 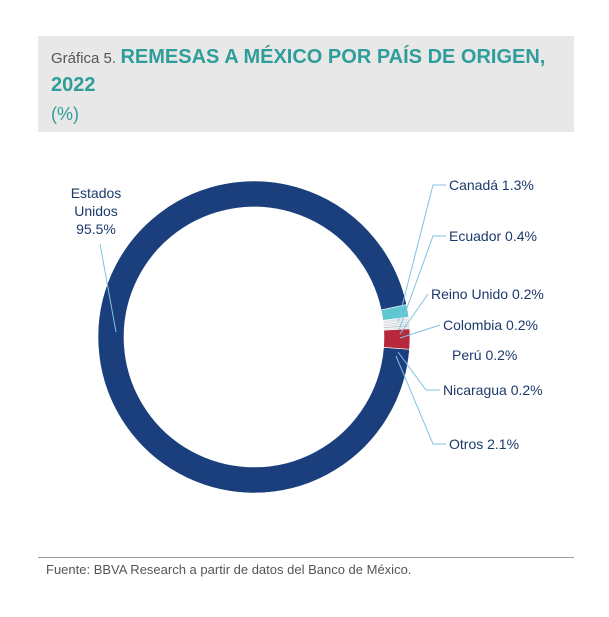 I want to click on label-colombia: Colombia 0.2%, so click(x=490, y=325).